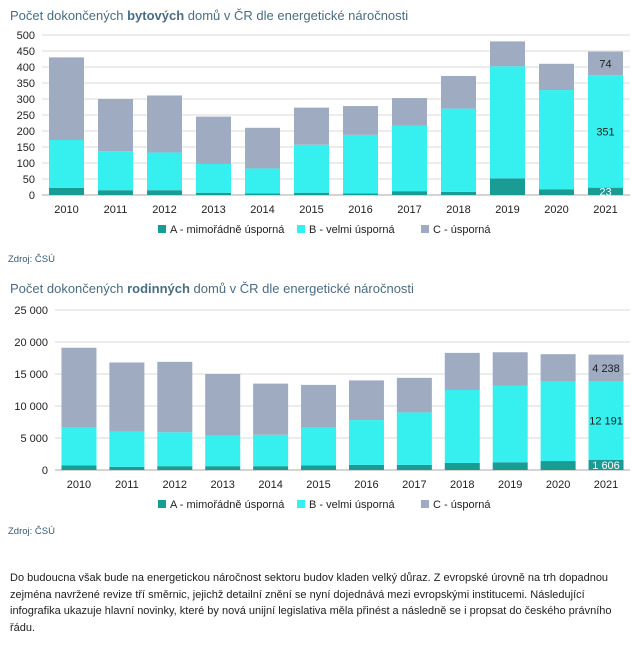 The image size is (640, 646). What do you see at coordinates (262, 210) in the screenshot?
I see `chart1-xtick-label: 2014` at bounding box center [262, 210].